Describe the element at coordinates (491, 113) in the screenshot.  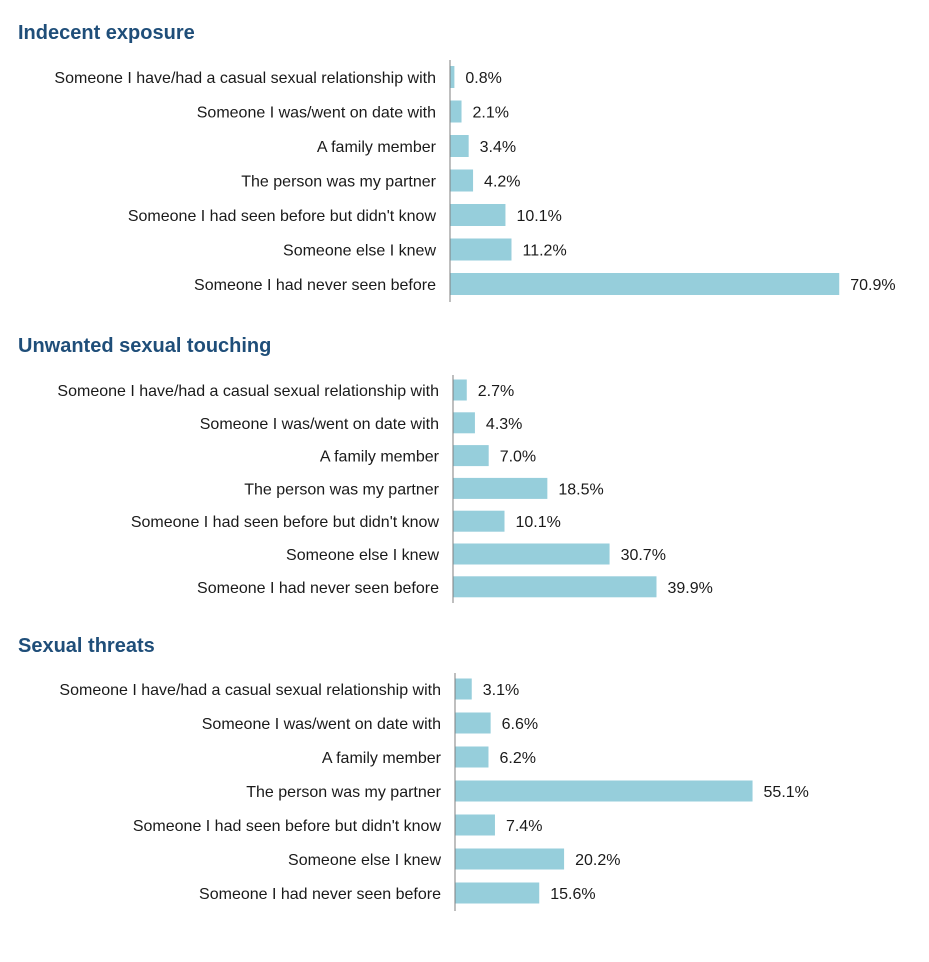
I see `data-label: 2.1%` at that location.